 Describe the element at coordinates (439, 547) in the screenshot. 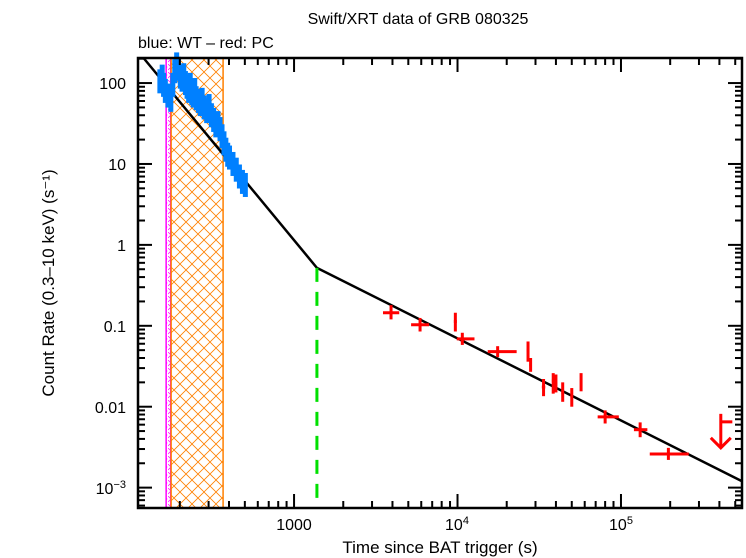

I see `x-axis-label: Time since BAT trigger (s)` at that location.